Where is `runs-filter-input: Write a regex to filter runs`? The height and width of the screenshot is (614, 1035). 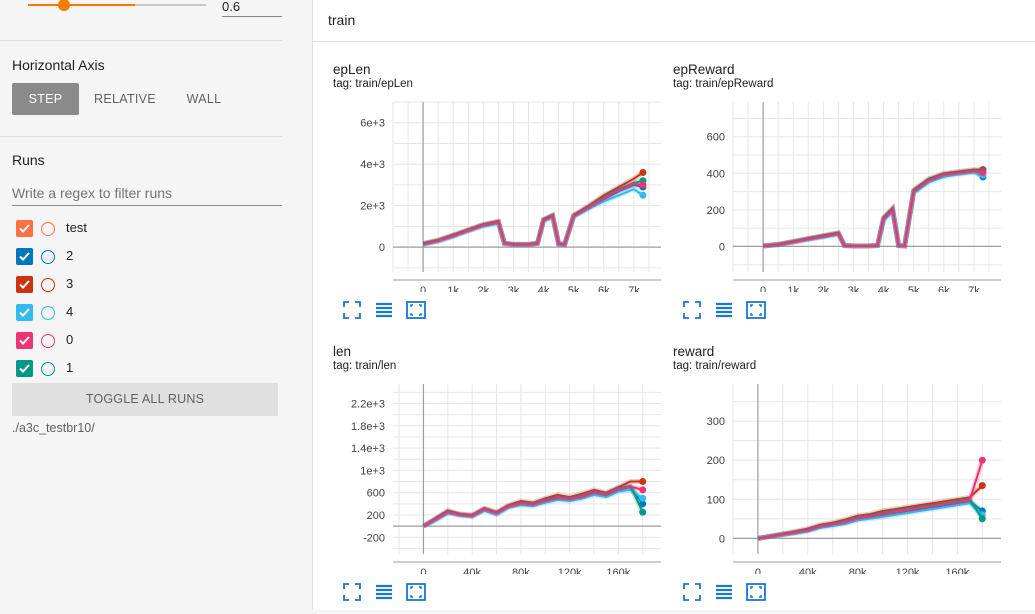
runs-filter-input: Write a regex to filter runs is located at coordinates (147, 194).